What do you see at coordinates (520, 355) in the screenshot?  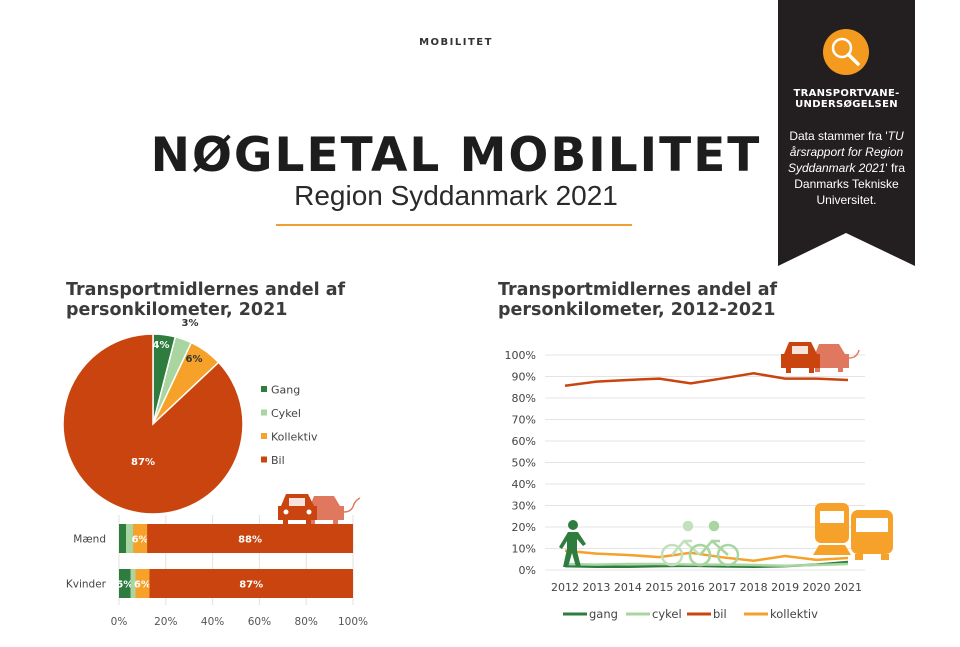 I see `y-tick-label: 100%` at bounding box center [520, 355].